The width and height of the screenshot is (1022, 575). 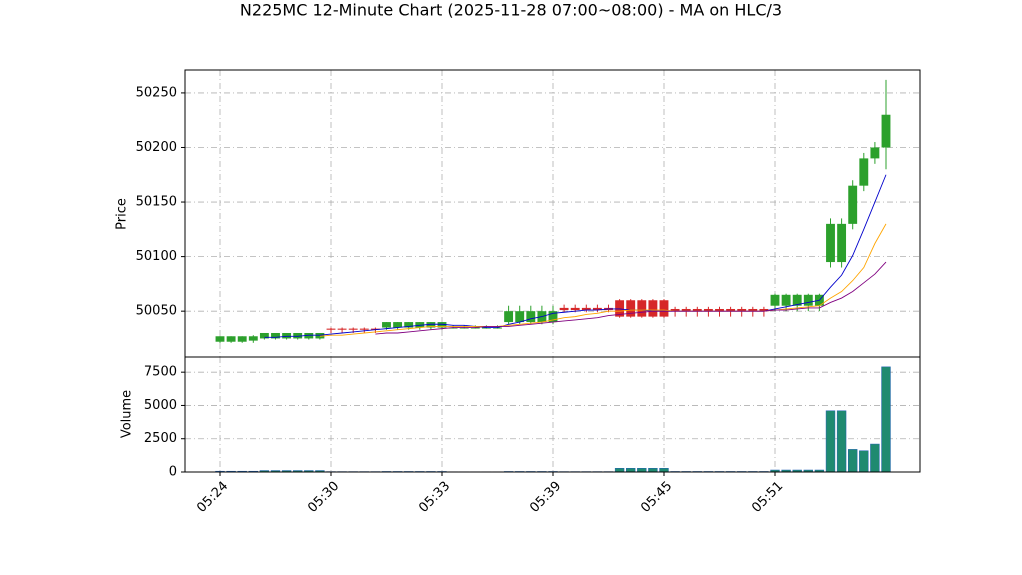 I want to click on axes-frame, so click(x=552, y=414).